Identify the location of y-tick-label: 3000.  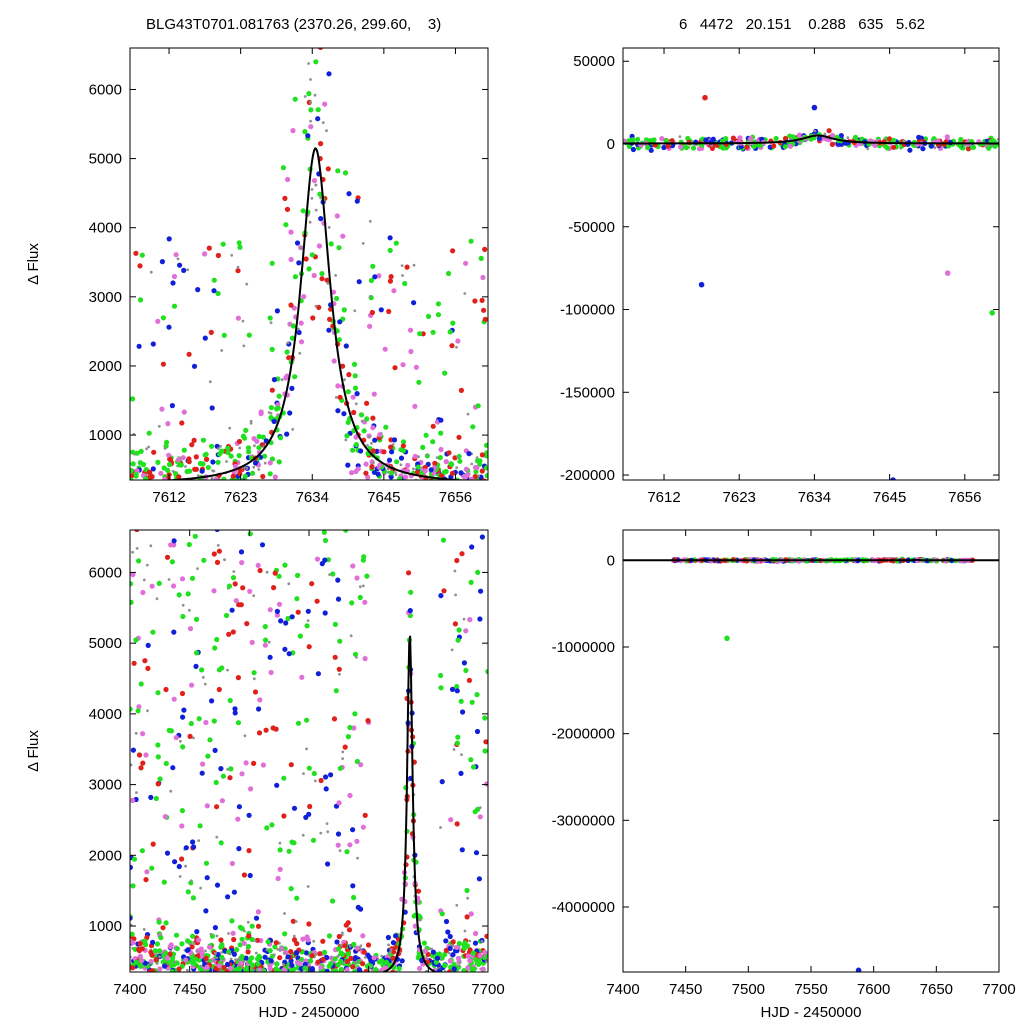
(105, 297).